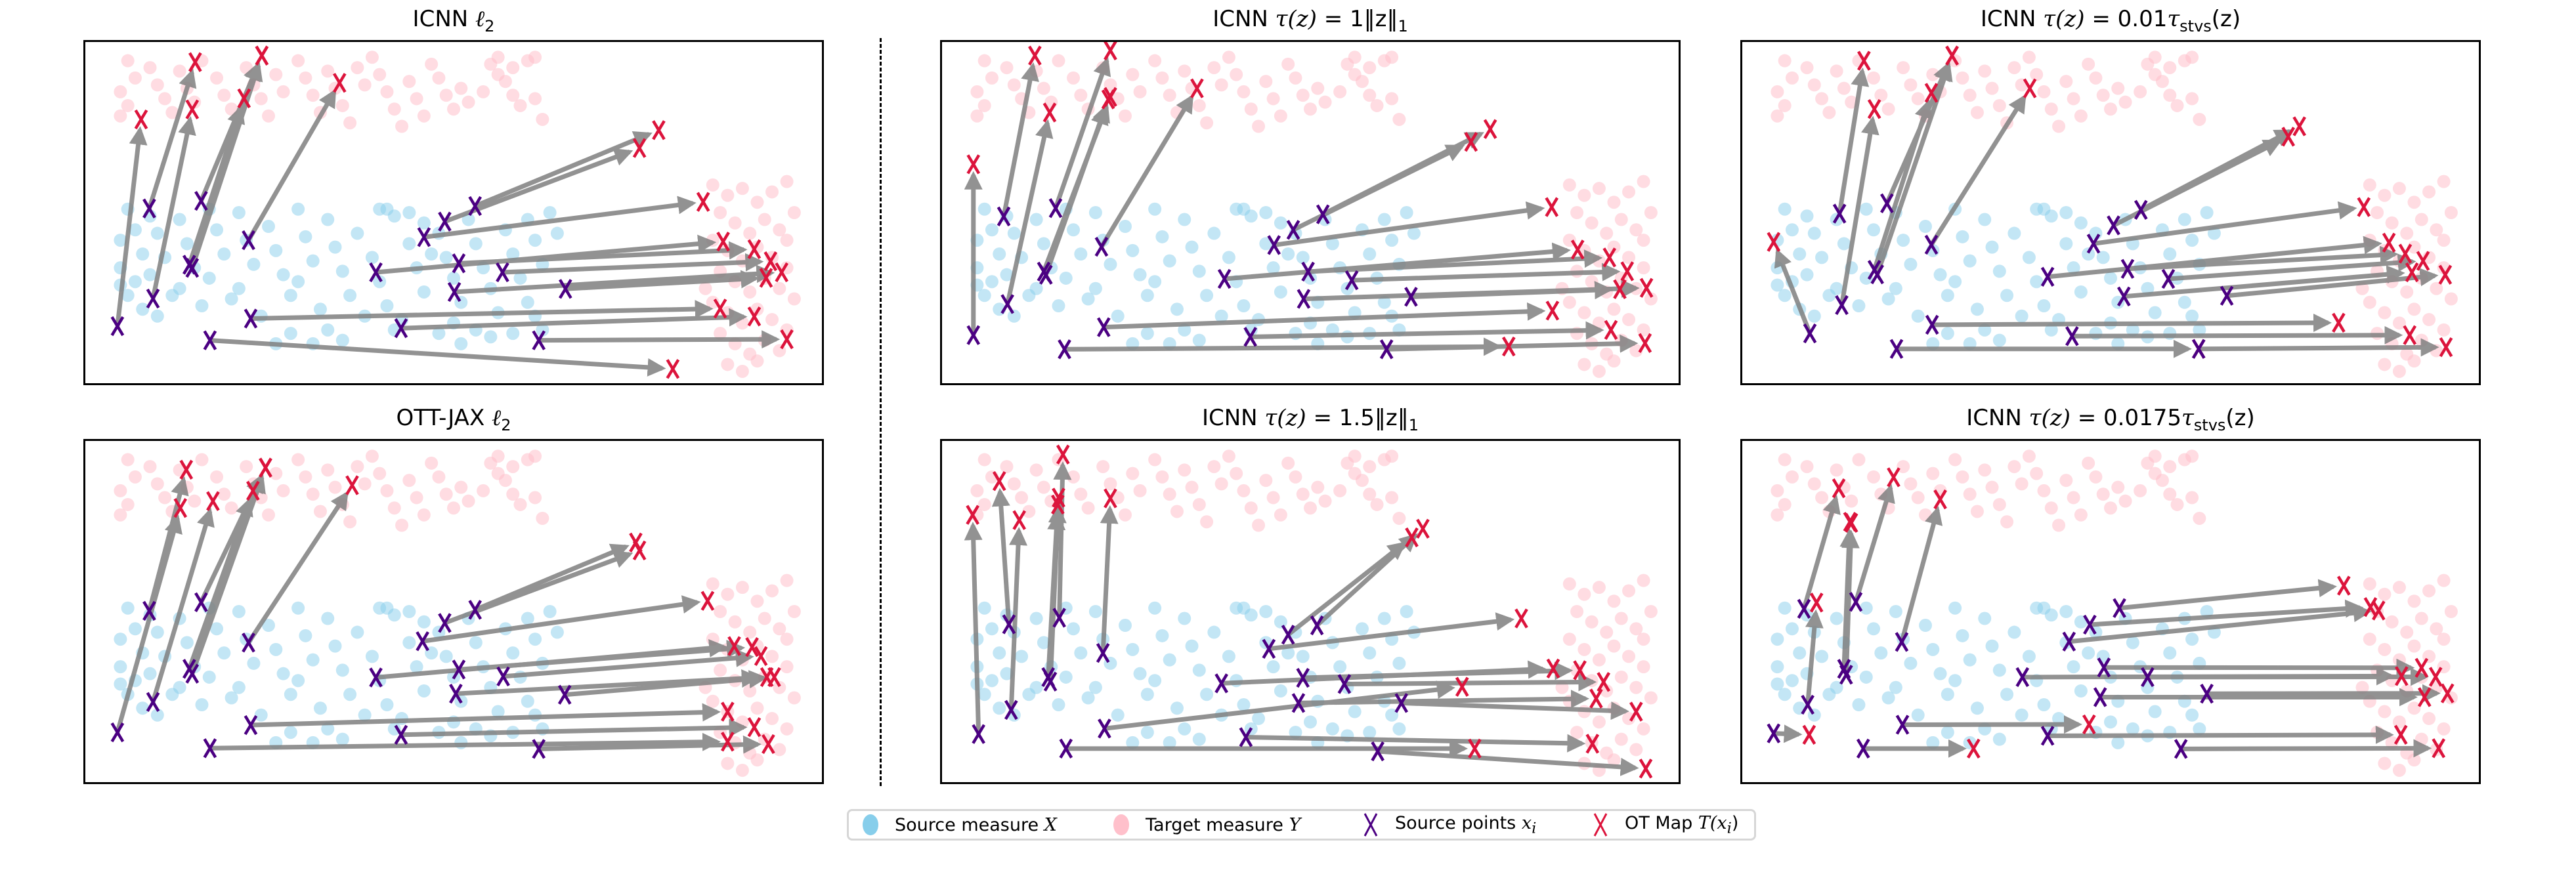  What do you see at coordinates (454, 20) in the screenshot?
I see `panel-title: ICNN ℓ2` at bounding box center [454, 20].